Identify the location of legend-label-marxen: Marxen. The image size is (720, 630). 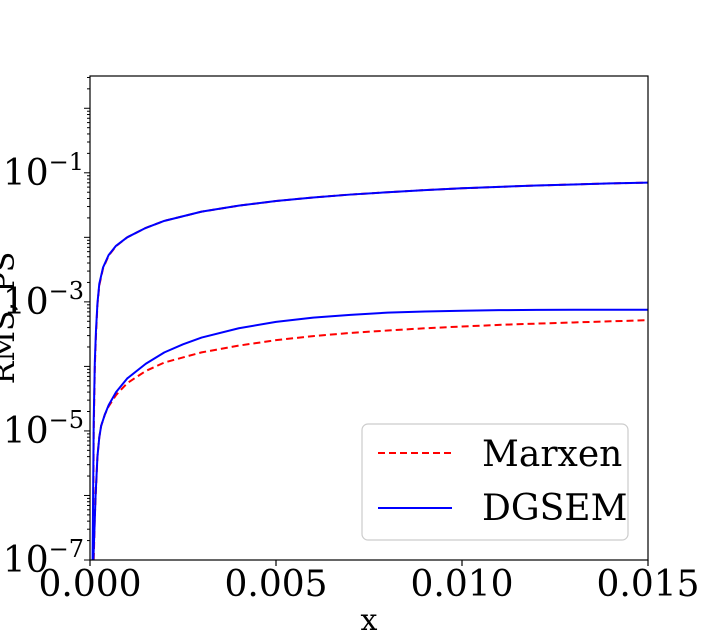
(552, 454).